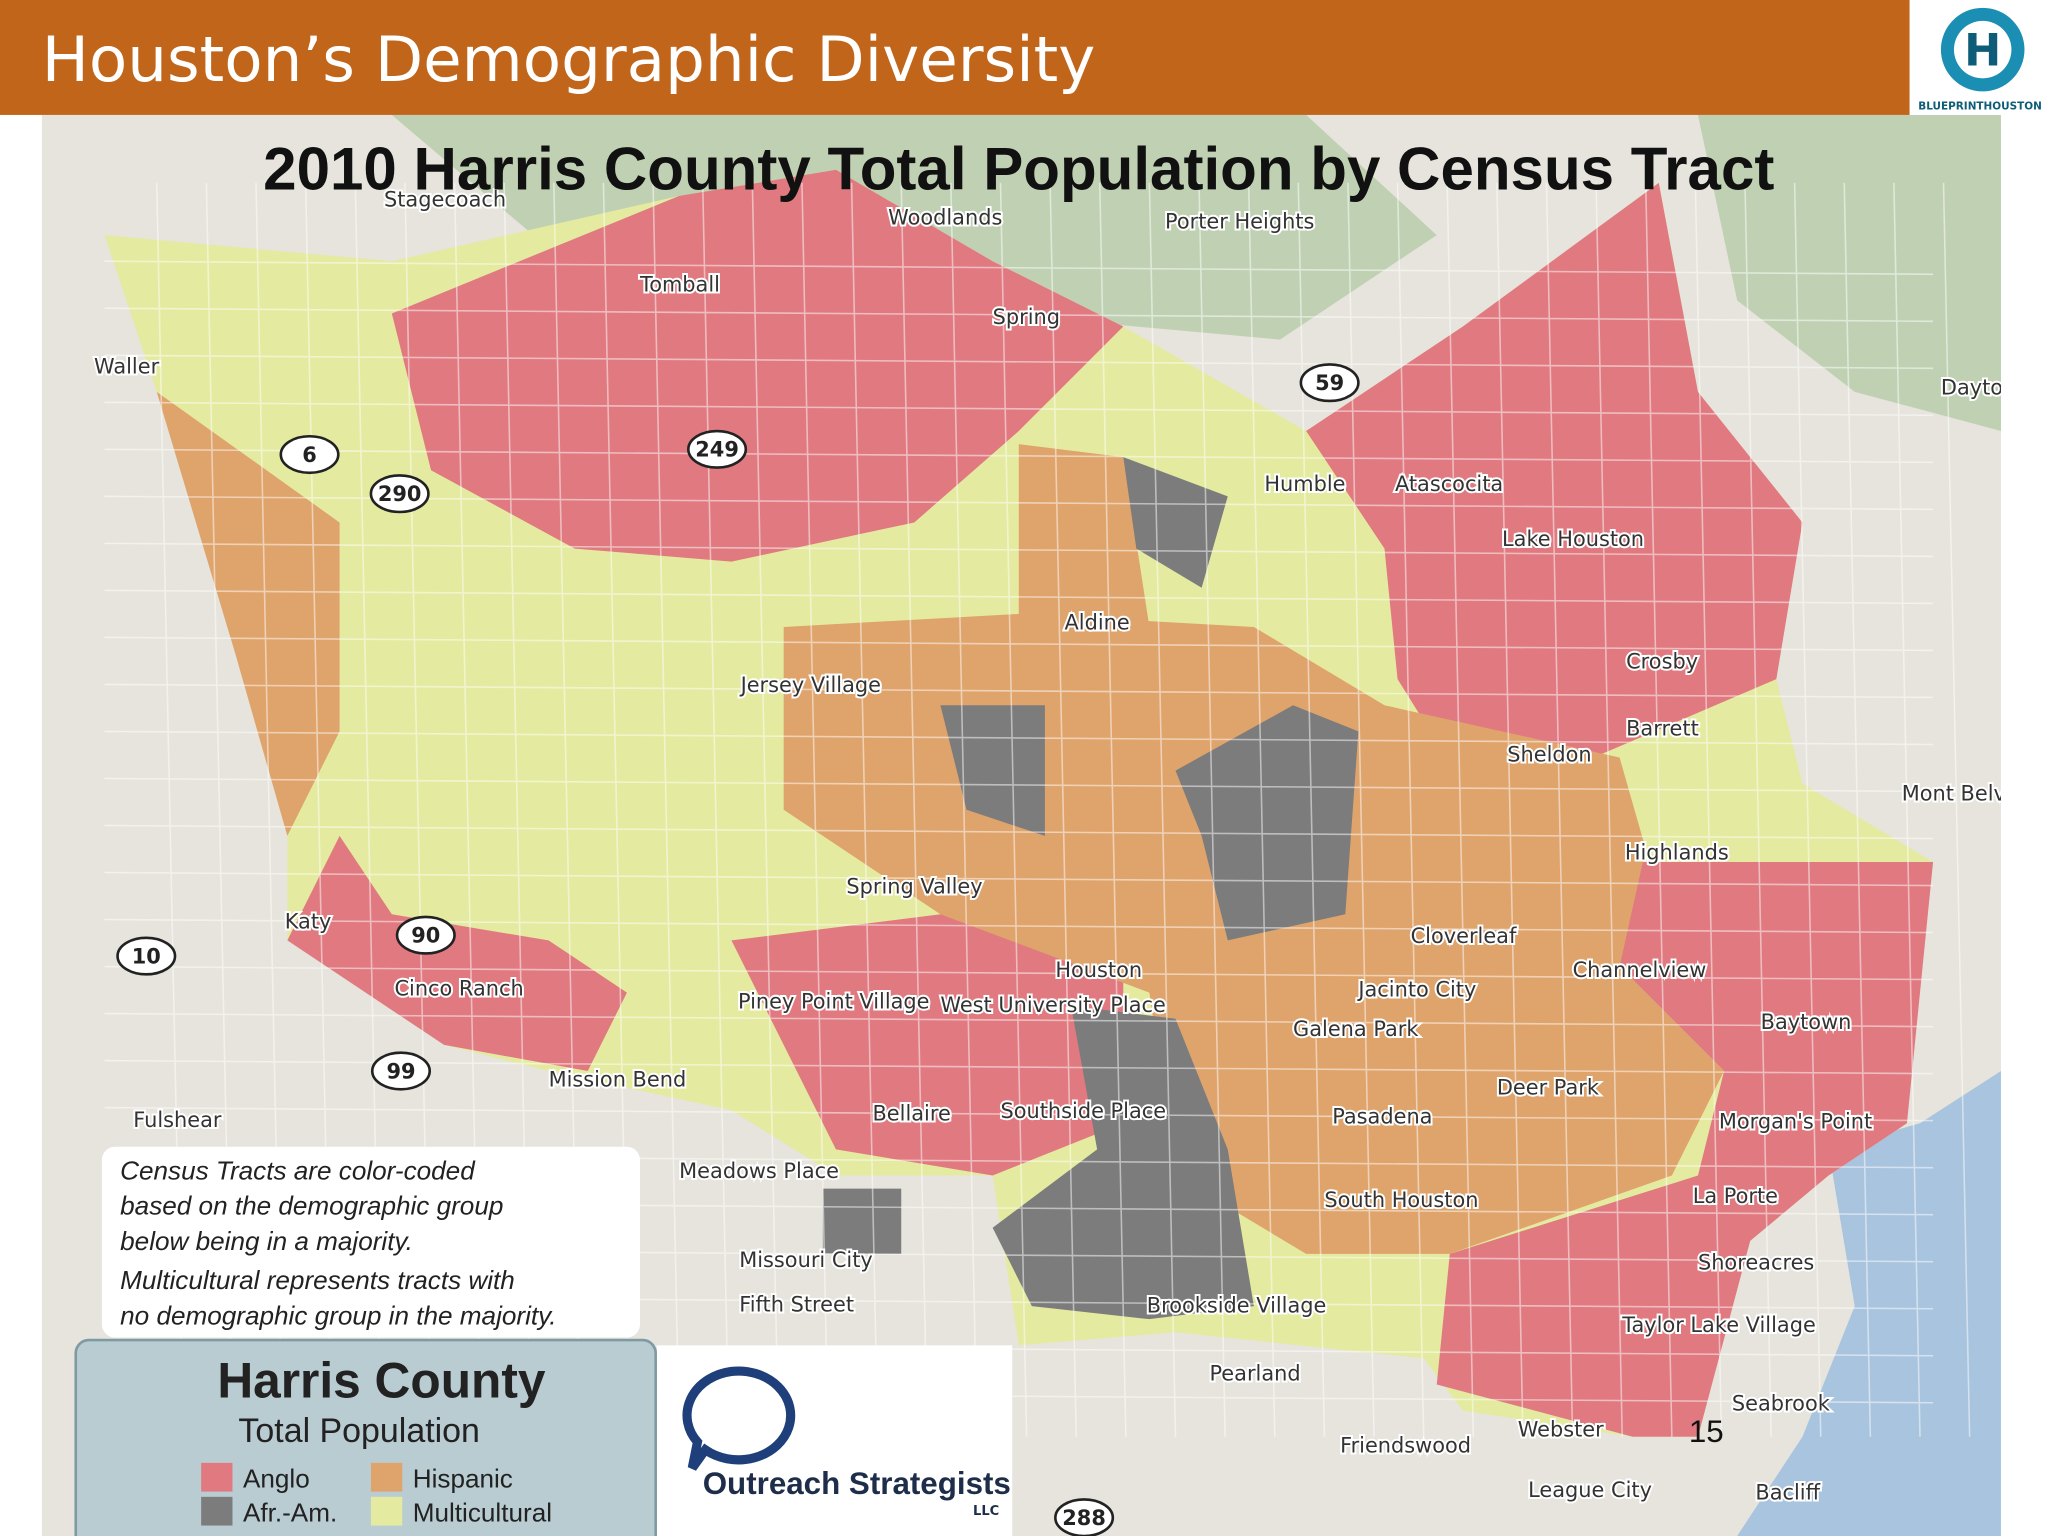 The width and height of the screenshot is (2048, 1536). What do you see at coordinates (1237, 1306) in the screenshot?
I see `place-label: Brookside Village` at bounding box center [1237, 1306].